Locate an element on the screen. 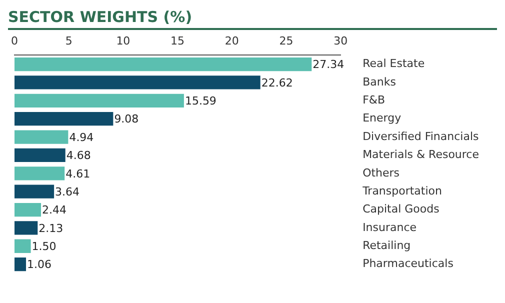 This screenshot has height=303, width=505. y-tick-label: Banks is located at coordinates (379, 81).